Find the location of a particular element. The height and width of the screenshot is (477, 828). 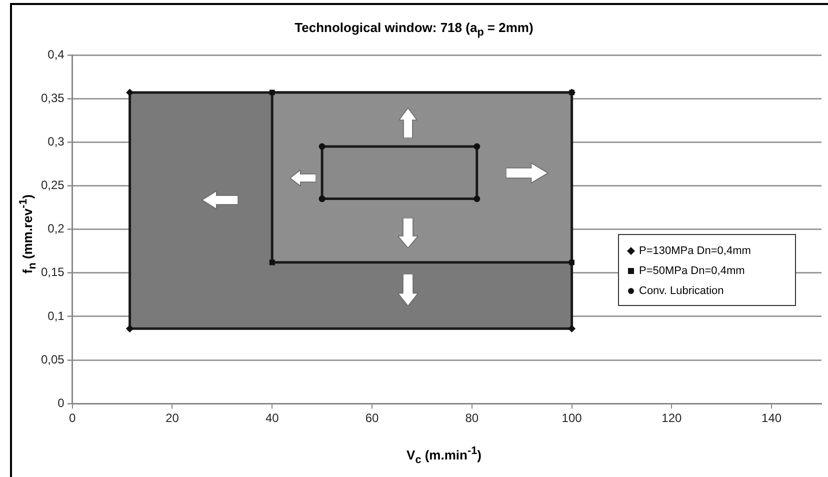

chart-title: Technological window: 718 (a$_{p}$ = 2mm) is located at coordinates (414, 29).